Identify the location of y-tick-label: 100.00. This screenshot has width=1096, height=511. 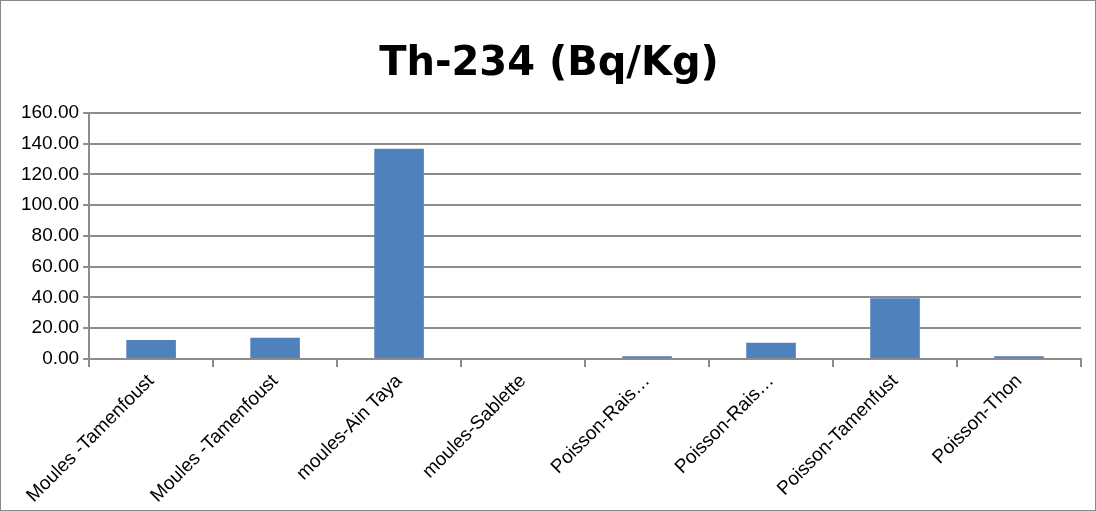
(50, 204).